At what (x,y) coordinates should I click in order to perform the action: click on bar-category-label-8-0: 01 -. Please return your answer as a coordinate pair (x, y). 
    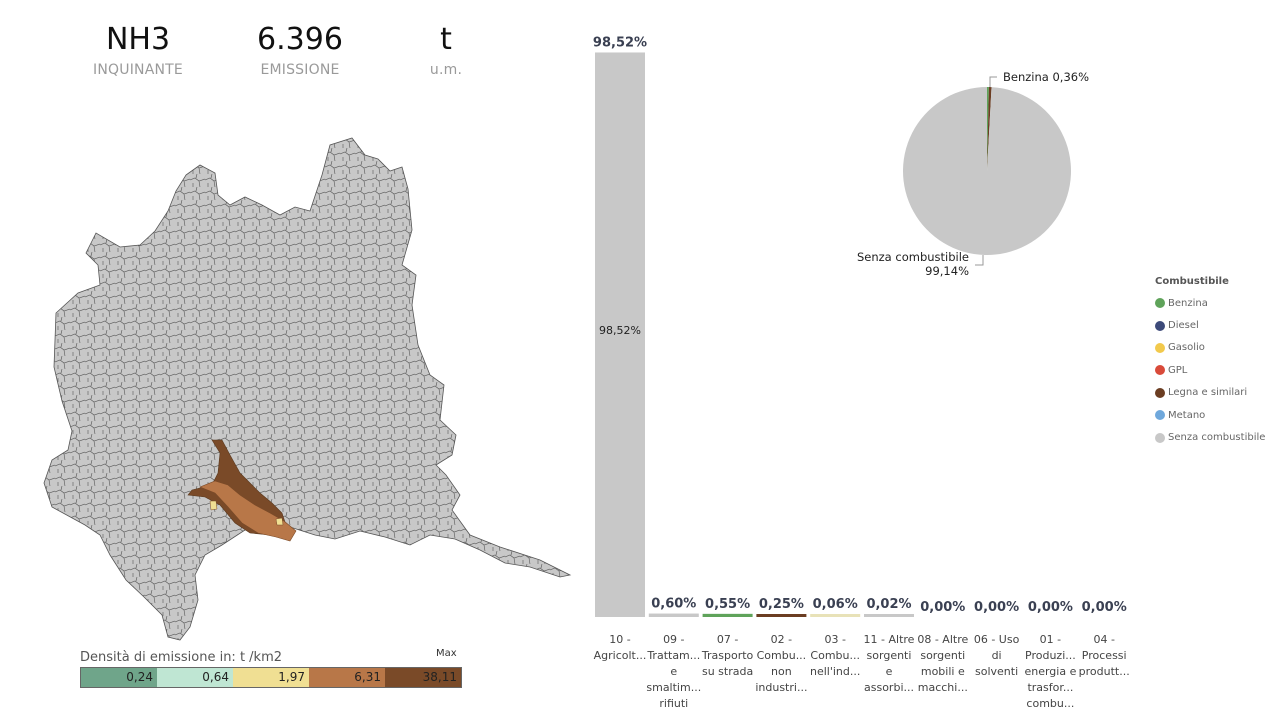
    Looking at the image, I should click on (1050, 639).